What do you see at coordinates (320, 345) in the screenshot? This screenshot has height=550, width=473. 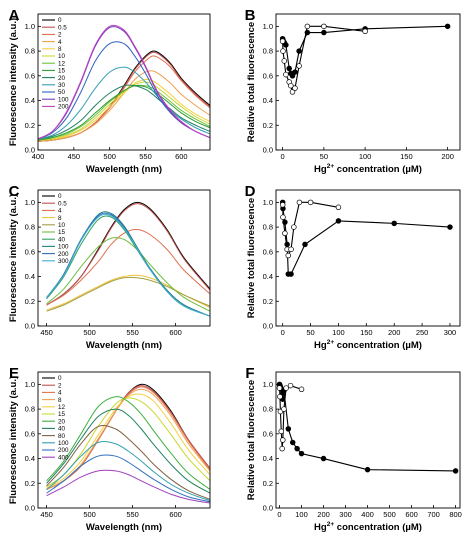 I see `x-axis-label-main: Hg` at bounding box center [320, 345].